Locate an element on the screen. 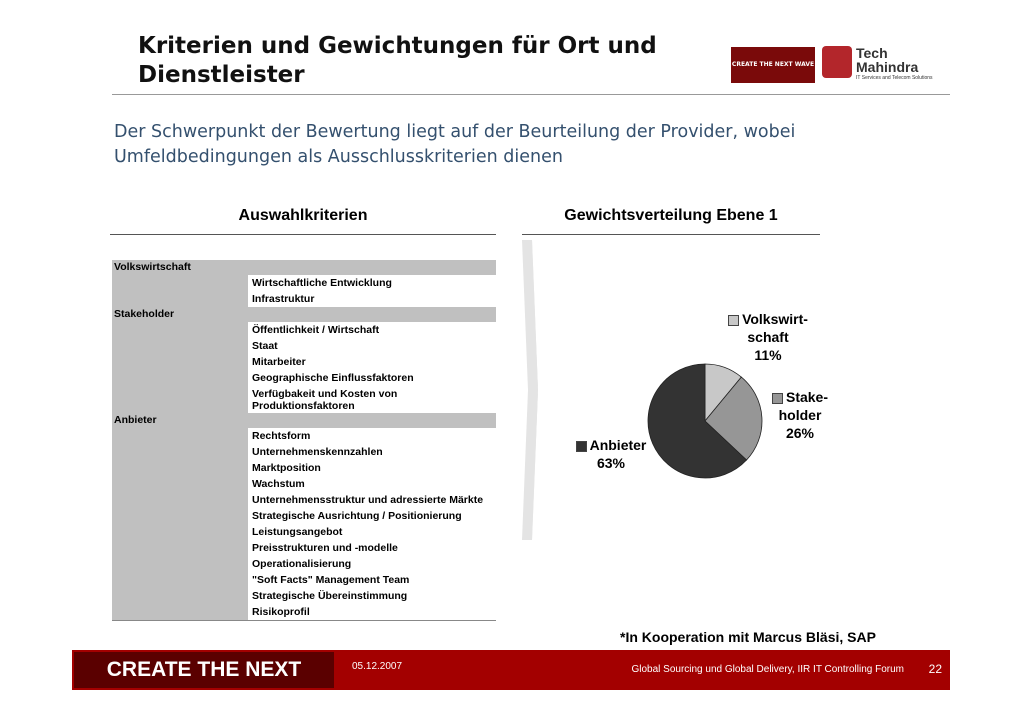  logo-text: Mahindra is located at coordinates (887, 67).